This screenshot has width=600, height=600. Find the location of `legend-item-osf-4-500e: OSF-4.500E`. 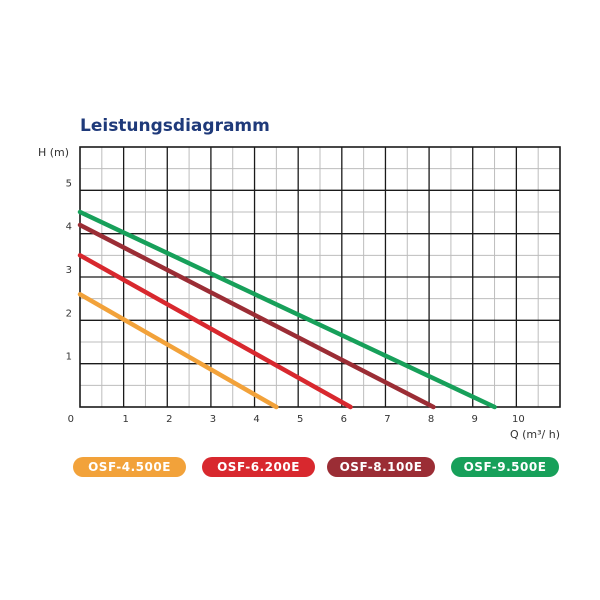

legend-item-osf-4-500e: OSF-4.500E is located at coordinates (129, 467).